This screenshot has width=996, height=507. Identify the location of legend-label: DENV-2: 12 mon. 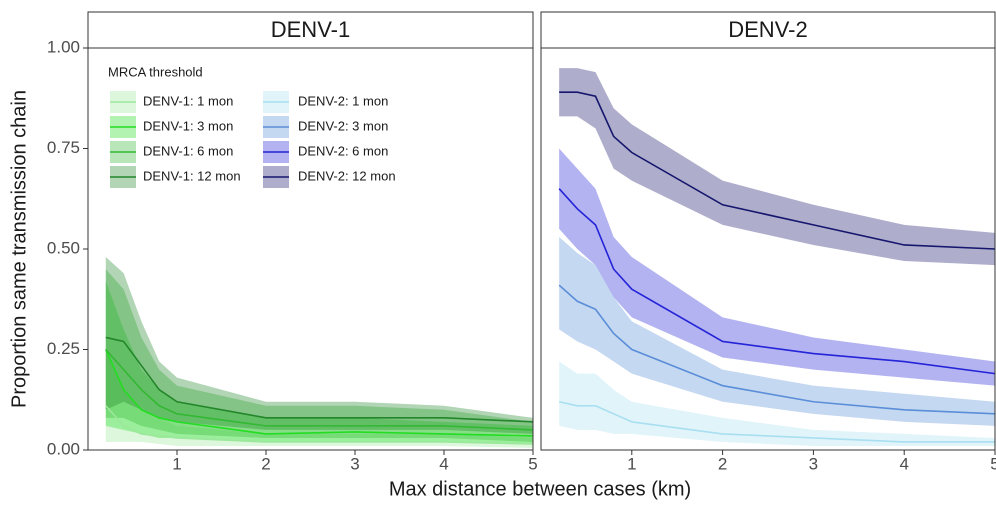
(347, 175).